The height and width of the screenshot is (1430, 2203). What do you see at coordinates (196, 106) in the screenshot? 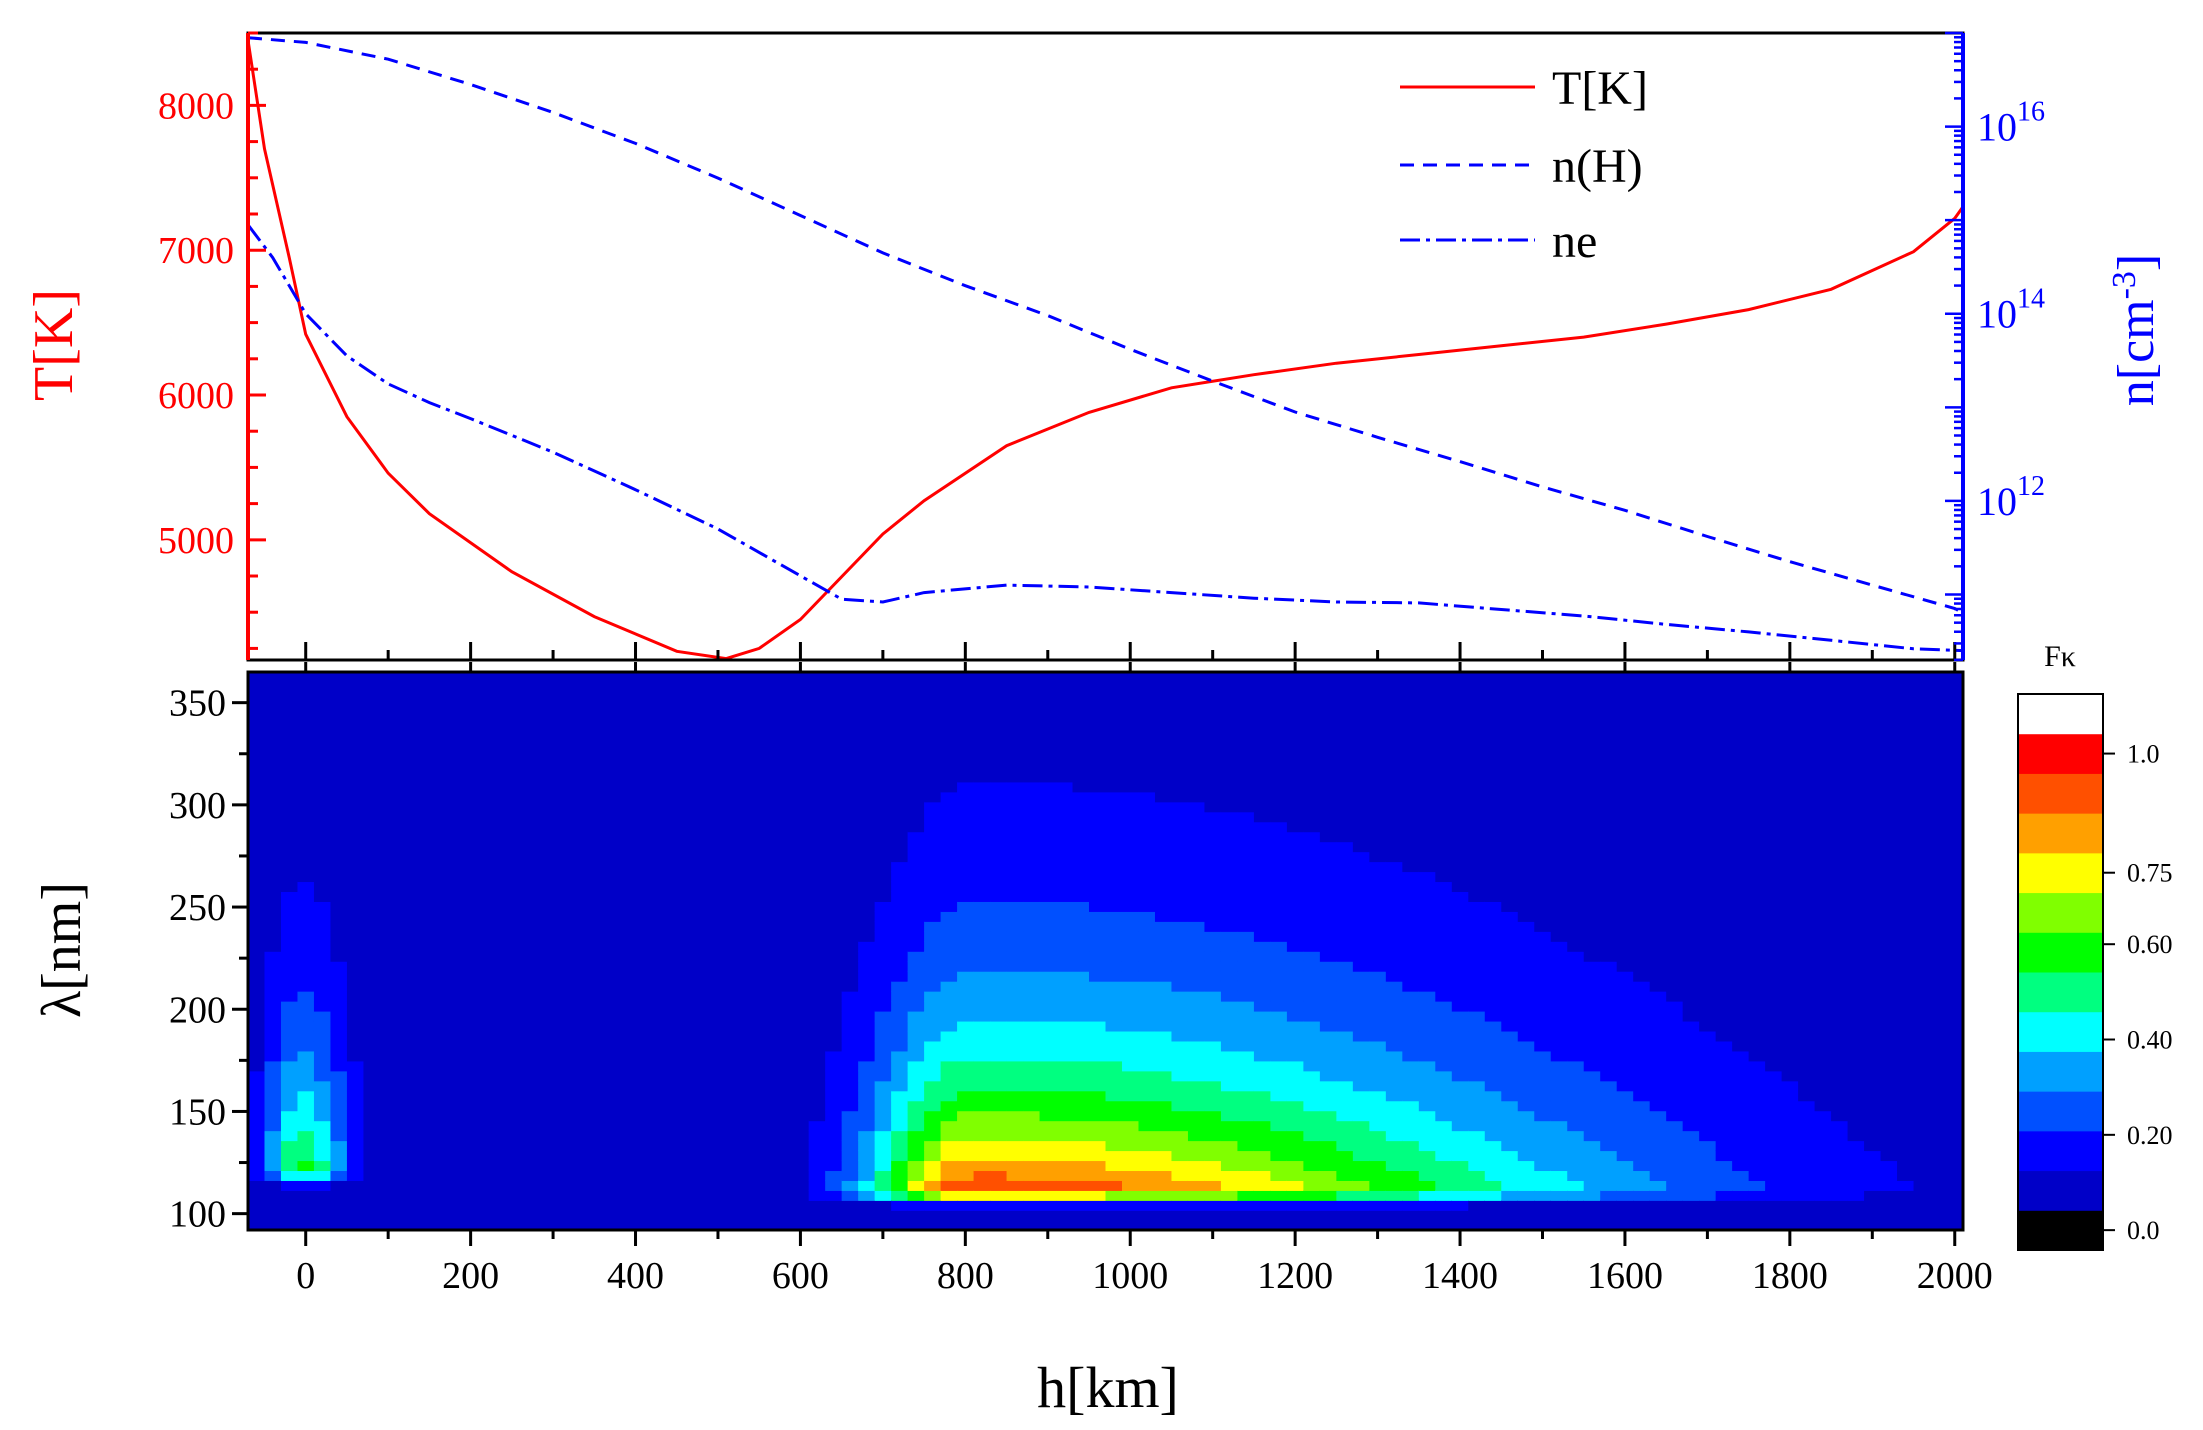
I see `left-tick-label: 8000` at bounding box center [196, 106].